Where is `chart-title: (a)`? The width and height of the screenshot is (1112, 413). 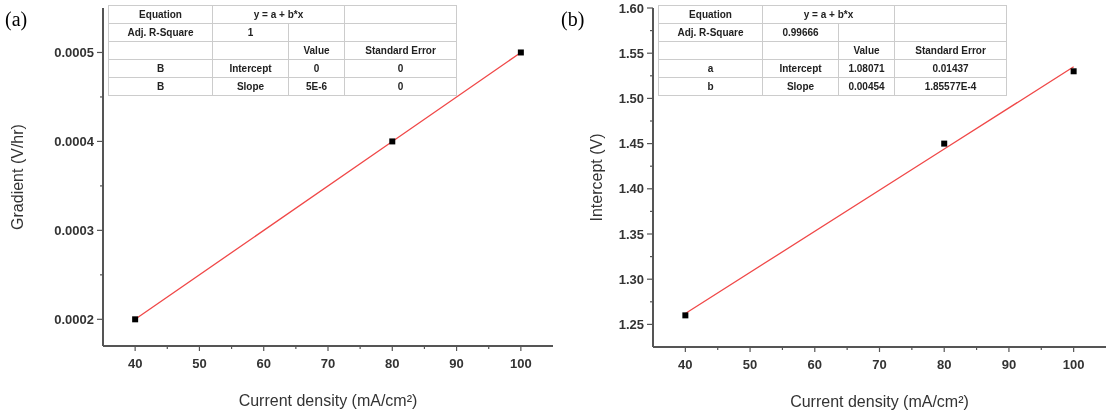 chart-title: (a) is located at coordinates (16, 19).